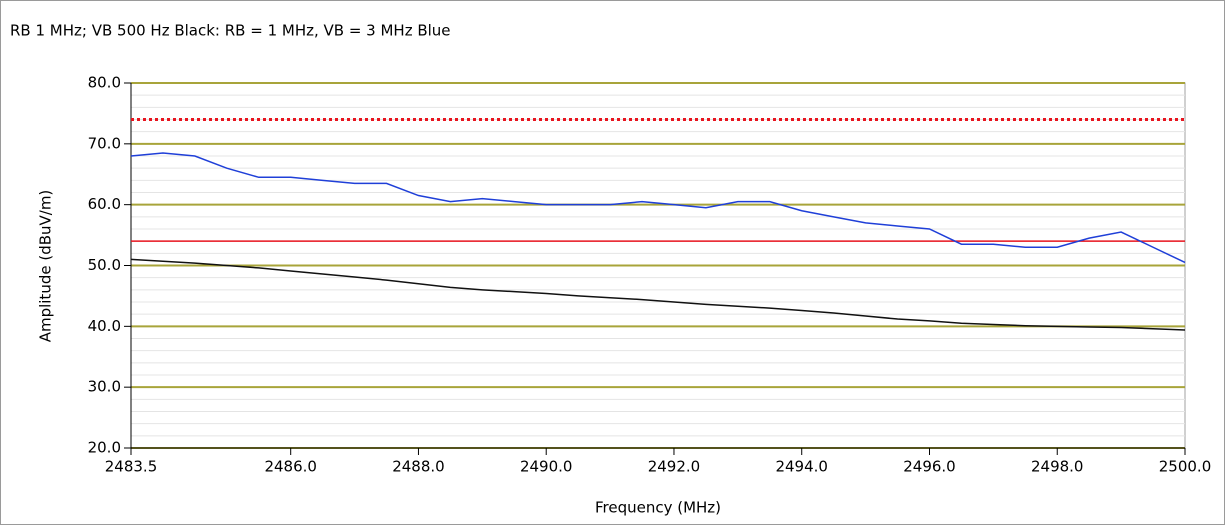 The width and height of the screenshot is (1225, 525). Describe the element at coordinates (131, 467) in the screenshot. I see `x-tick-label: 2483.5` at that location.